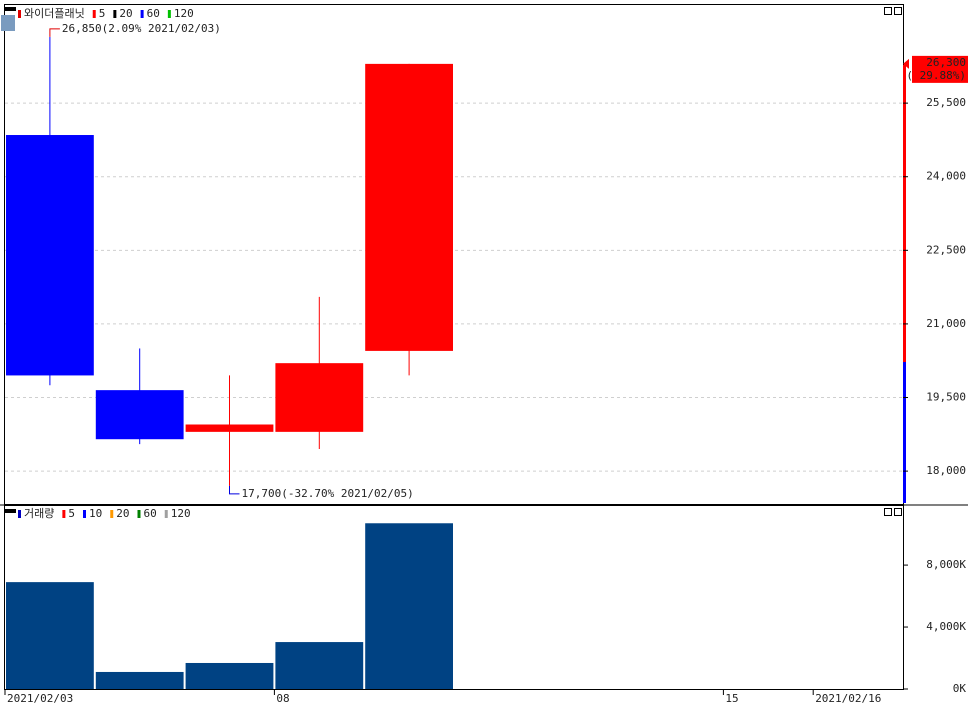 The image size is (968, 707). What do you see at coordinates (40, 698) in the screenshot?
I see `x-tick-label: 2021/02/03` at bounding box center [40, 698].